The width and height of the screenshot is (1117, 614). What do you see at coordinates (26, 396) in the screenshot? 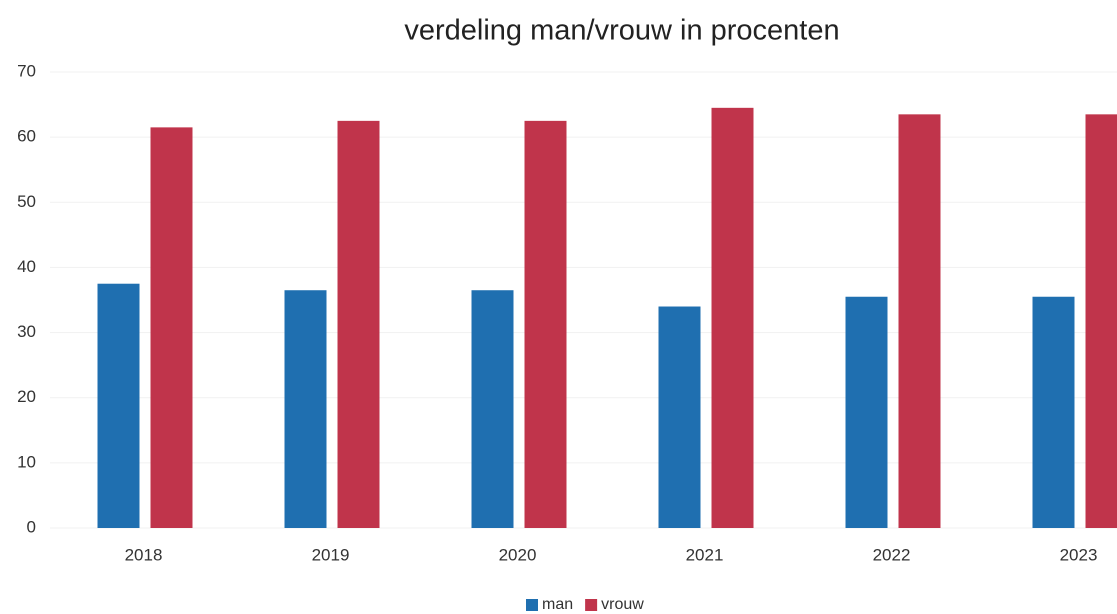
I see `y-tick-label: 20` at bounding box center [26, 396].